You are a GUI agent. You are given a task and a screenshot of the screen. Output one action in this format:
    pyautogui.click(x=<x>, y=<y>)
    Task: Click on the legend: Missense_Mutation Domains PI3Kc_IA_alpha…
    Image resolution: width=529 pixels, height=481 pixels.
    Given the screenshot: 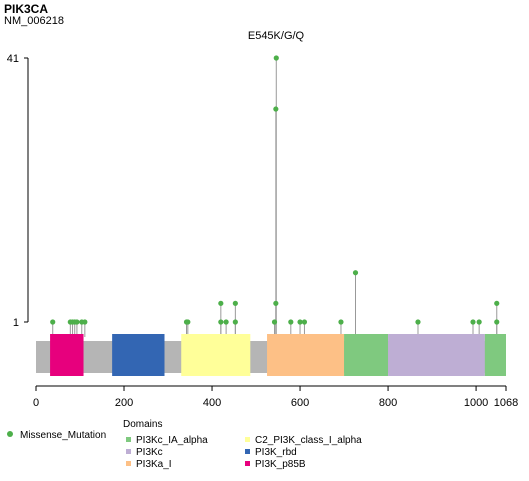 What is the action you would take?
    pyautogui.click(x=184, y=444)
    